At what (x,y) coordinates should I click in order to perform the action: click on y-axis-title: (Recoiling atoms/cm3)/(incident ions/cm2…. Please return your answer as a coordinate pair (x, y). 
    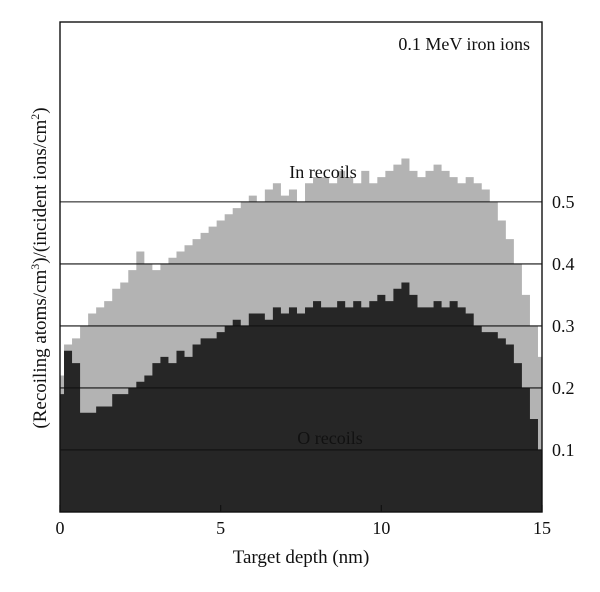
    Looking at the image, I should click on (39, 267).